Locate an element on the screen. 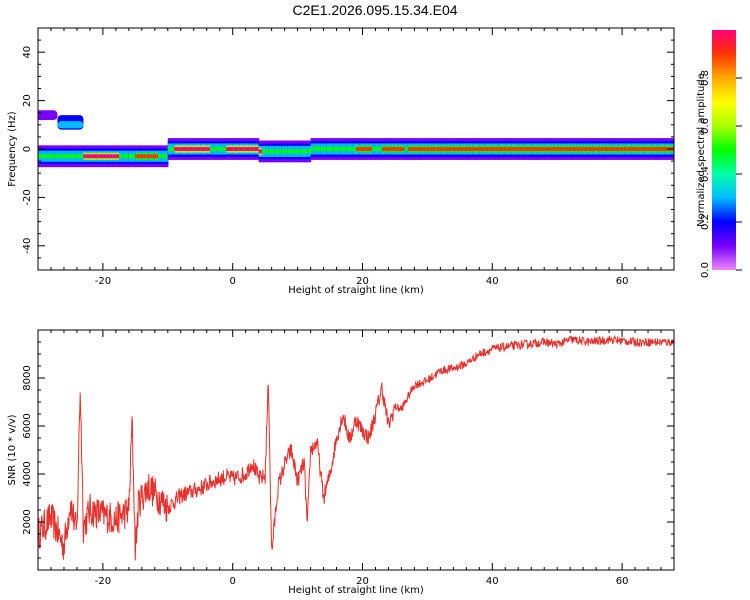 This screenshot has height=600, width=750. colorbar-fill is located at coordinates (724, 150).